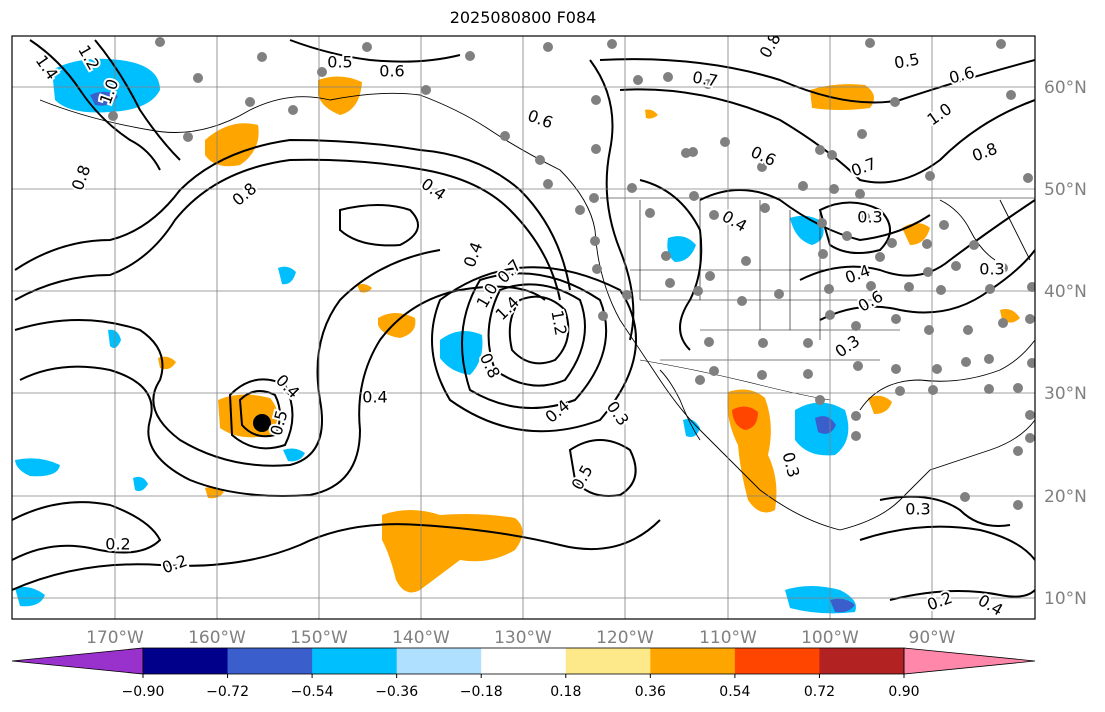 The width and height of the screenshot is (1105, 712). I want to click on storm-center-marker, so click(262, 423).